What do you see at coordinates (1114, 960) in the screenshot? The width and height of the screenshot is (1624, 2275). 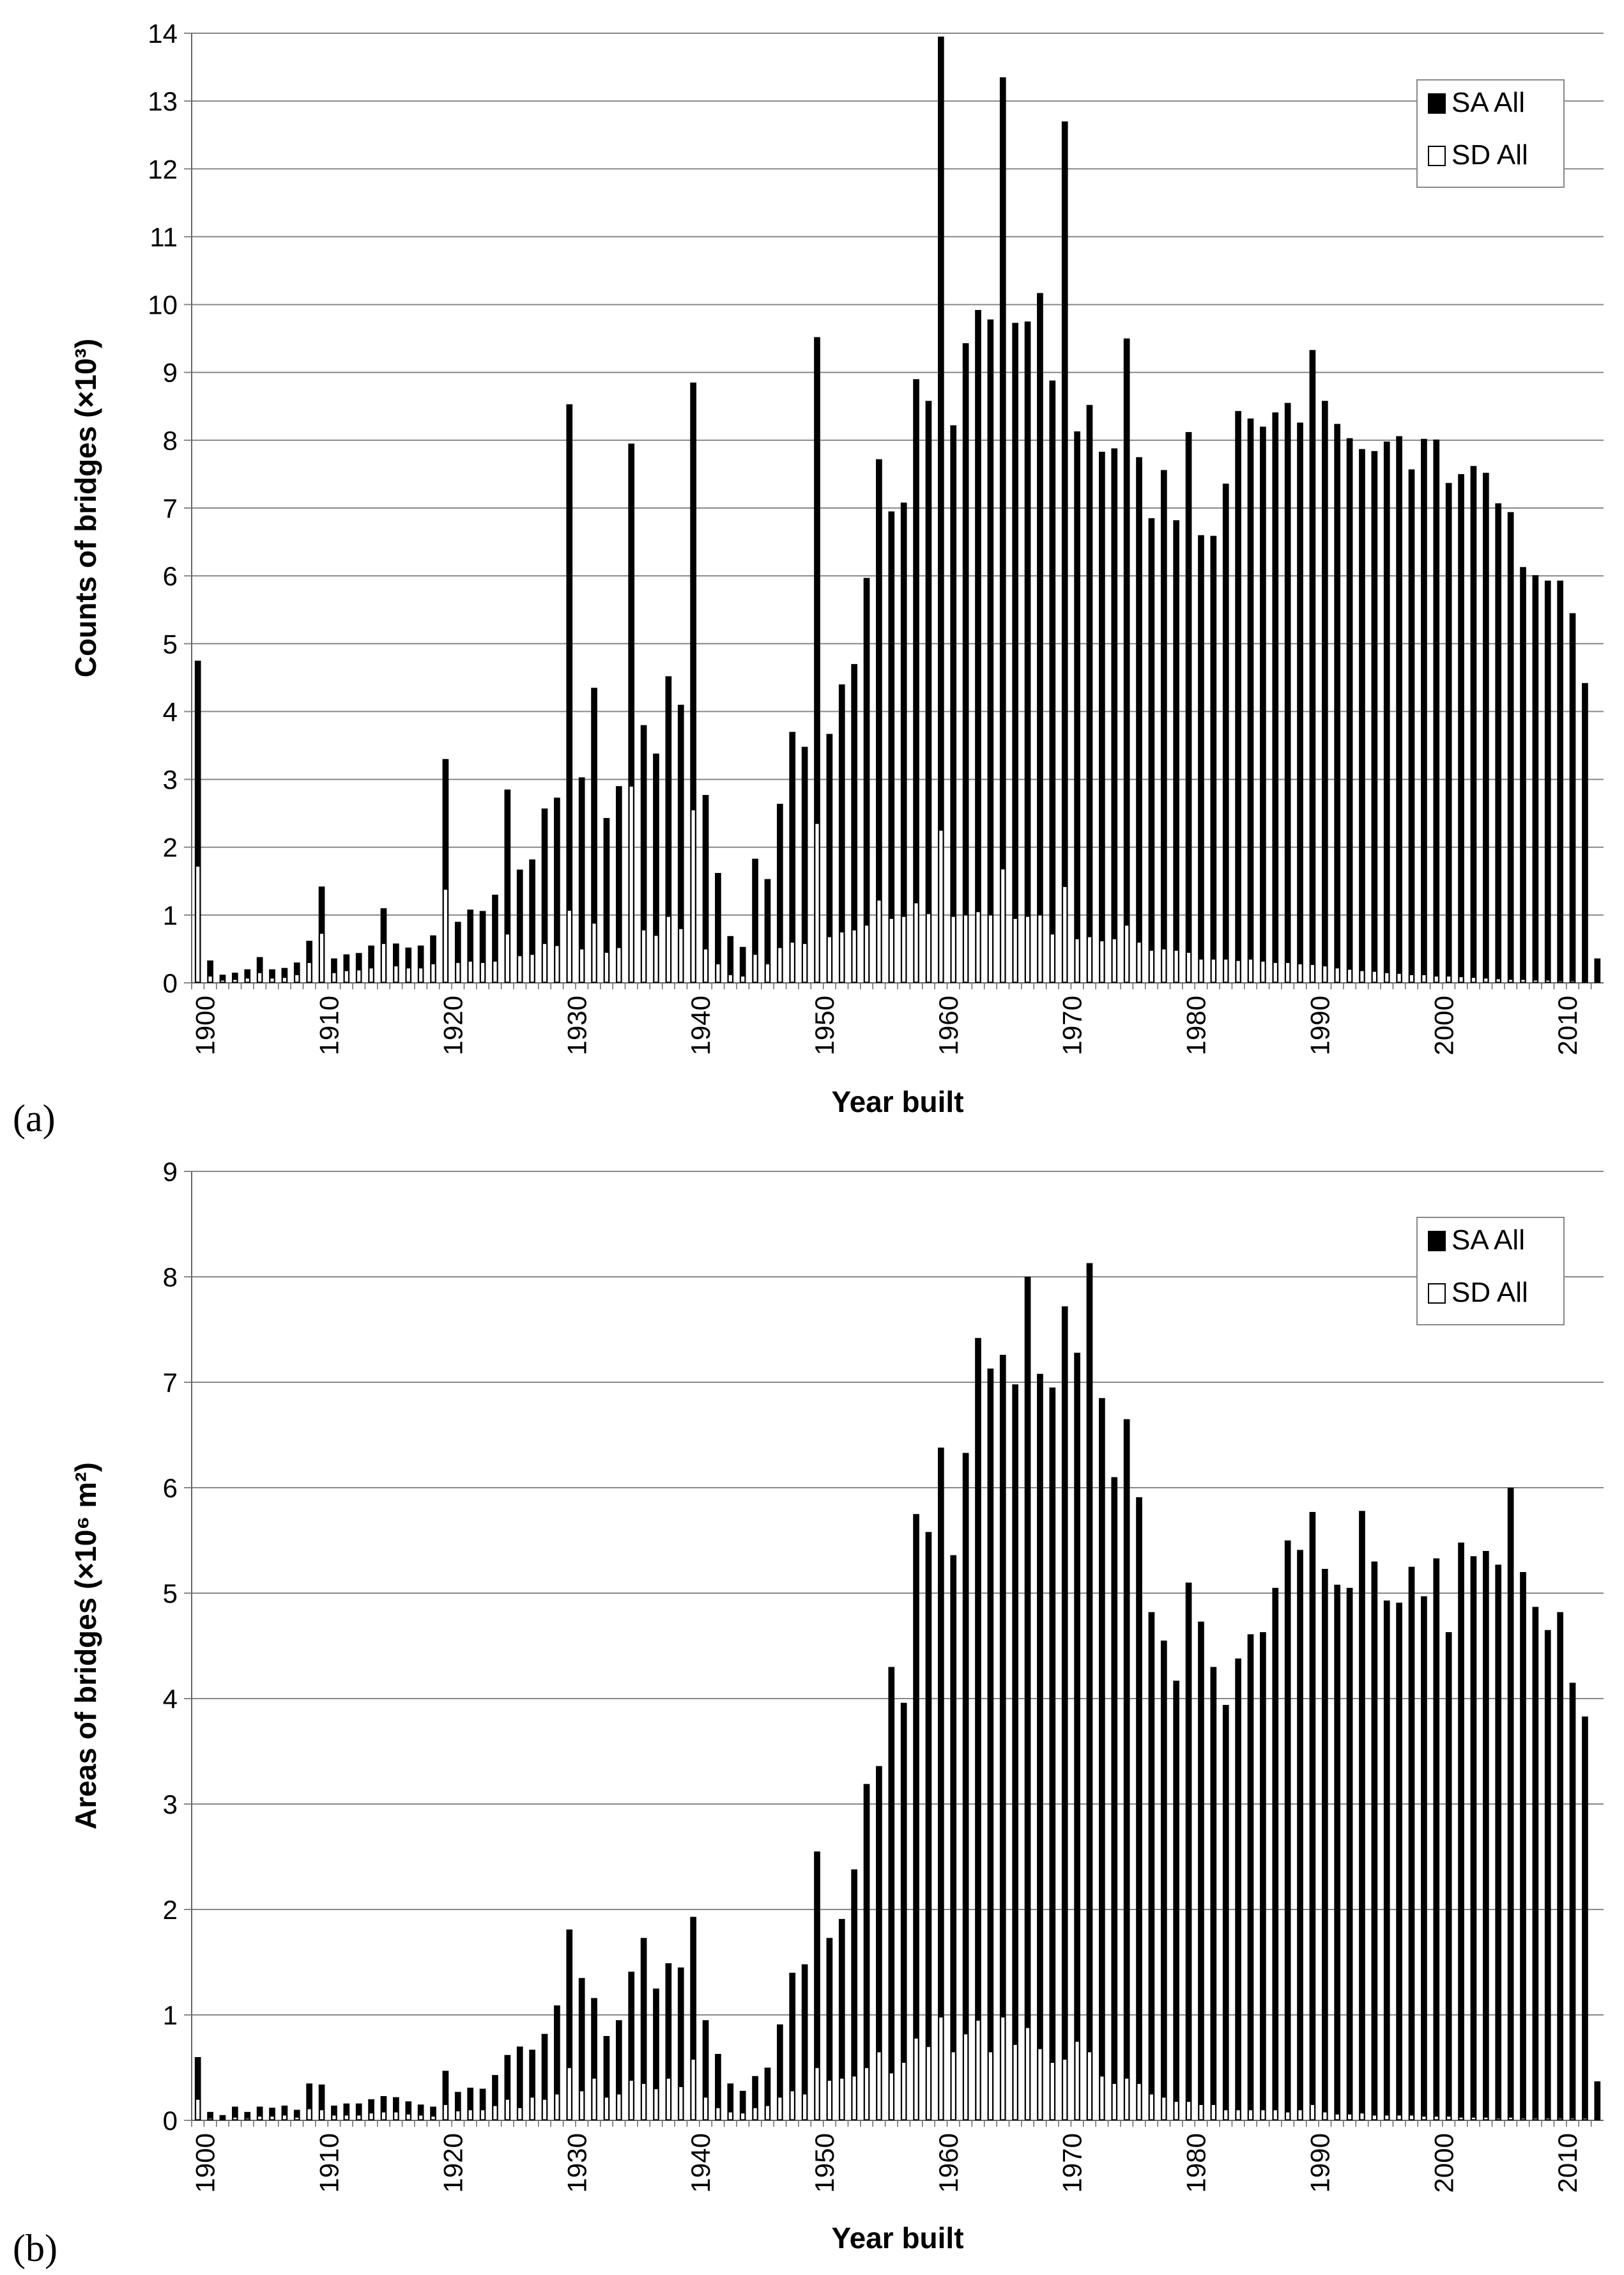 I see `bar-sd-1974` at bounding box center [1114, 960].